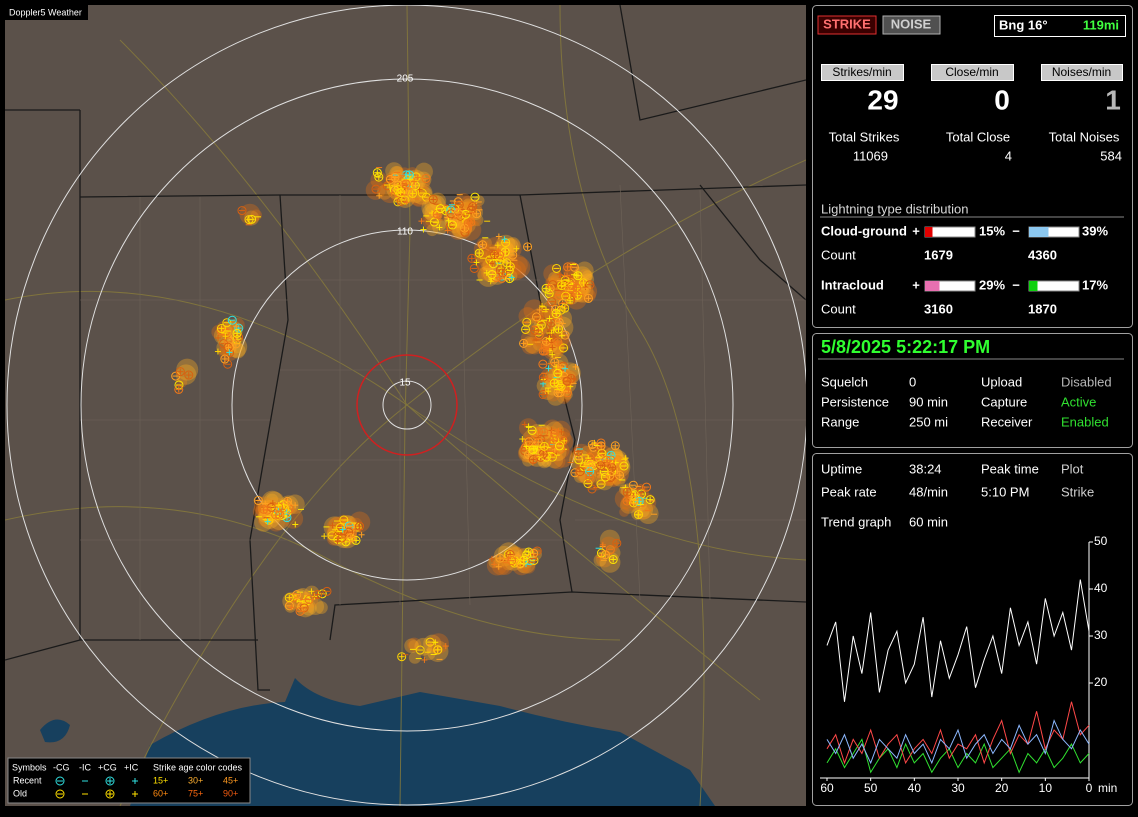 This screenshot has width=1138, height=817. I want to click on sign: −, so click(1016, 230).